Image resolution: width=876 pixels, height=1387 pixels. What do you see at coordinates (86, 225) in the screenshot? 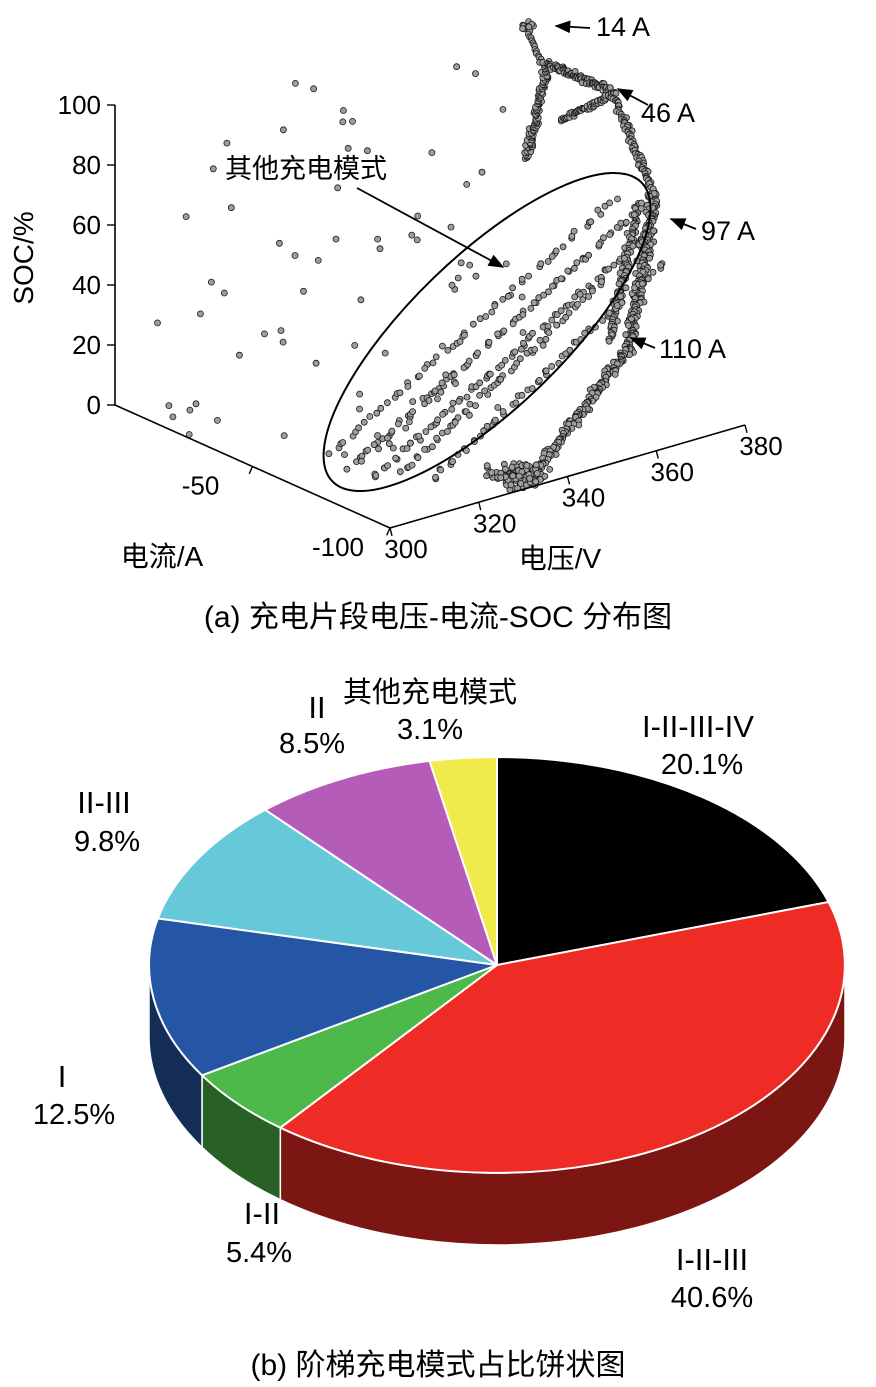
I see `tick-label-z: 60` at bounding box center [86, 225].